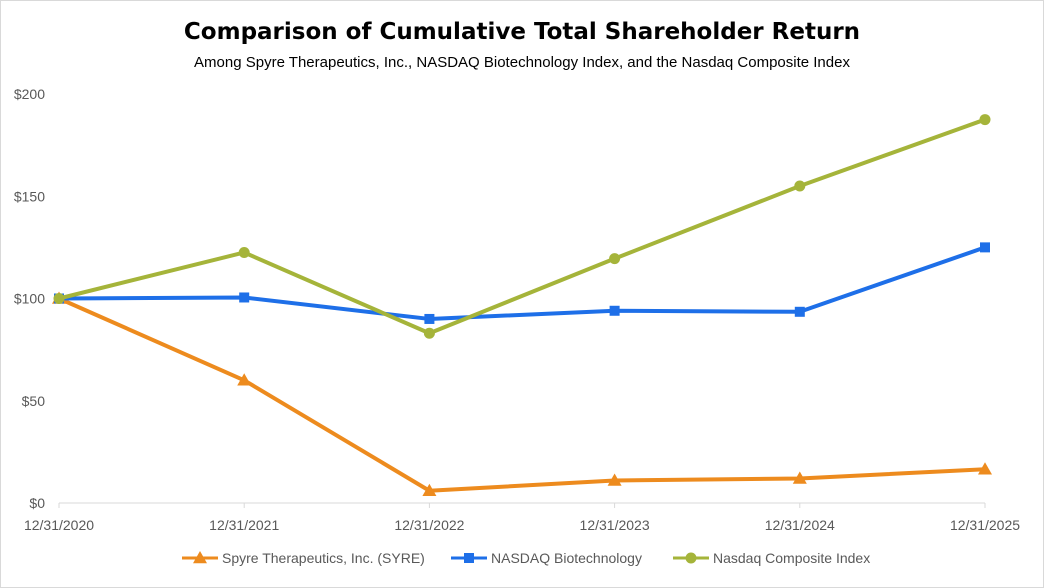 The image size is (1044, 588). Describe the element at coordinates (29, 299) in the screenshot. I see `y-tick-label: $100` at that location.